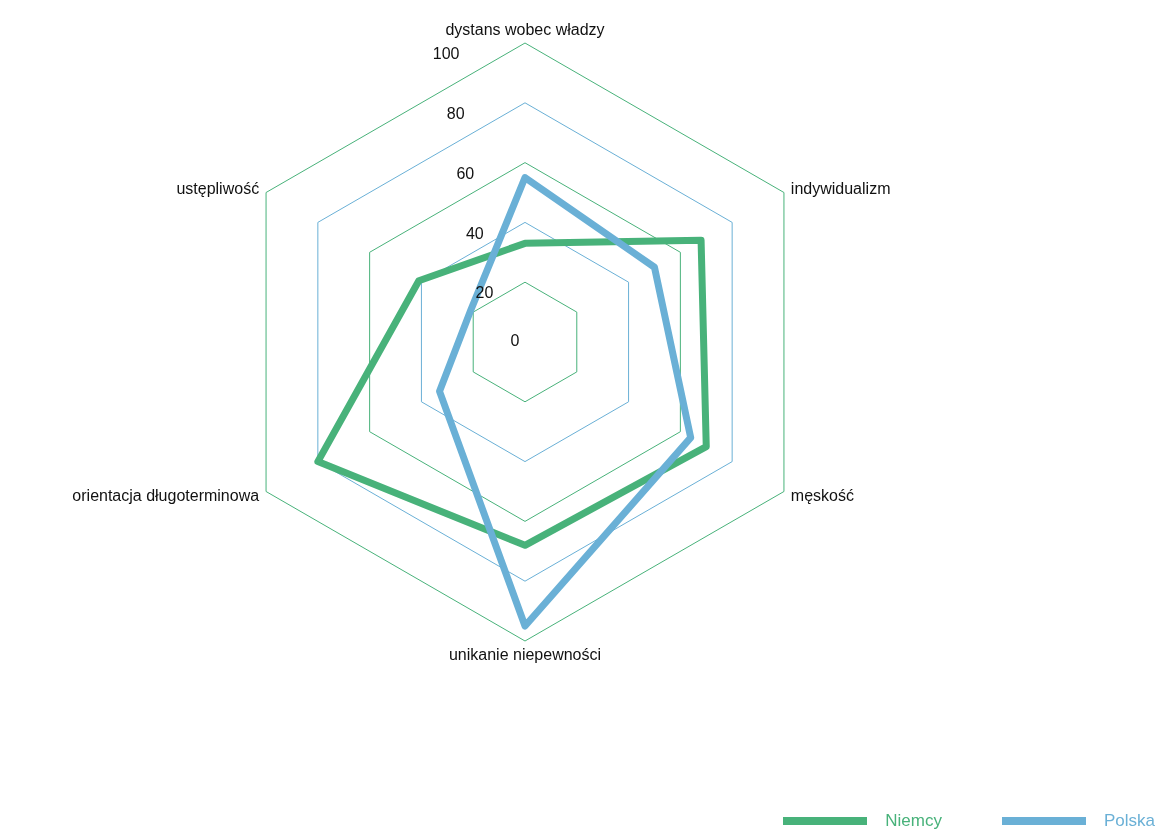 Image resolution: width=1163 pixels, height=835 pixels. I want to click on spoke-label: dystans wobec władzy, so click(525, 29).